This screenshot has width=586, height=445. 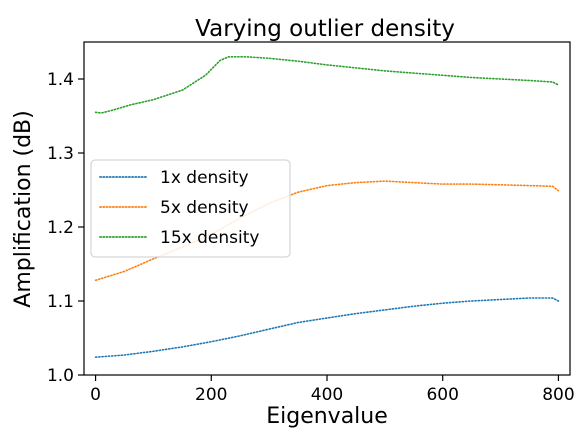 What do you see at coordinates (209, 238) in the screenshot?
I see `legend-label-2: 15x density` at bounding box center [209, 238].